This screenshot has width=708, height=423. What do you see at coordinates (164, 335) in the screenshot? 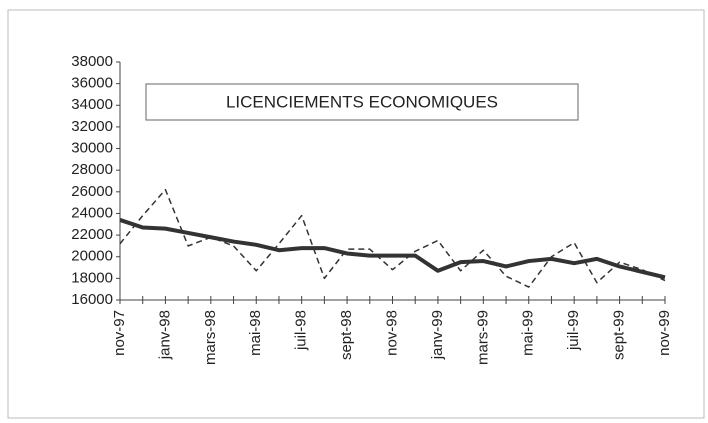
I see `x-tick-label: janv-98` at bounding box center [164, 335].